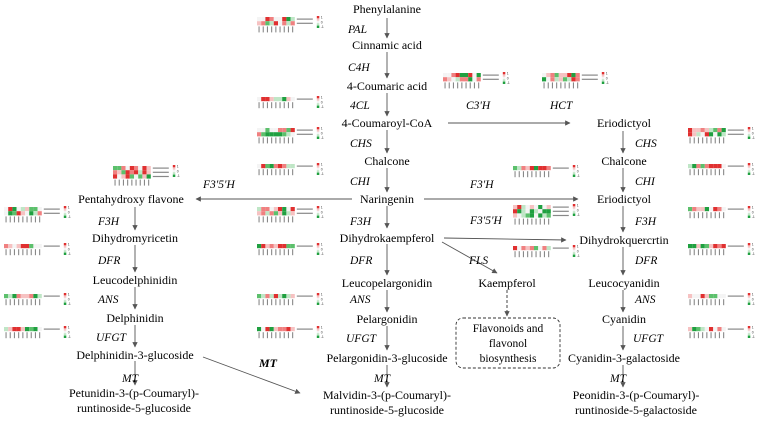 The height and width of the screenshot is (422, 771). Describe the element at coordinates (507, 283) in the screenshot. I see `compound-kaempferol: Kaempferol` at that location.